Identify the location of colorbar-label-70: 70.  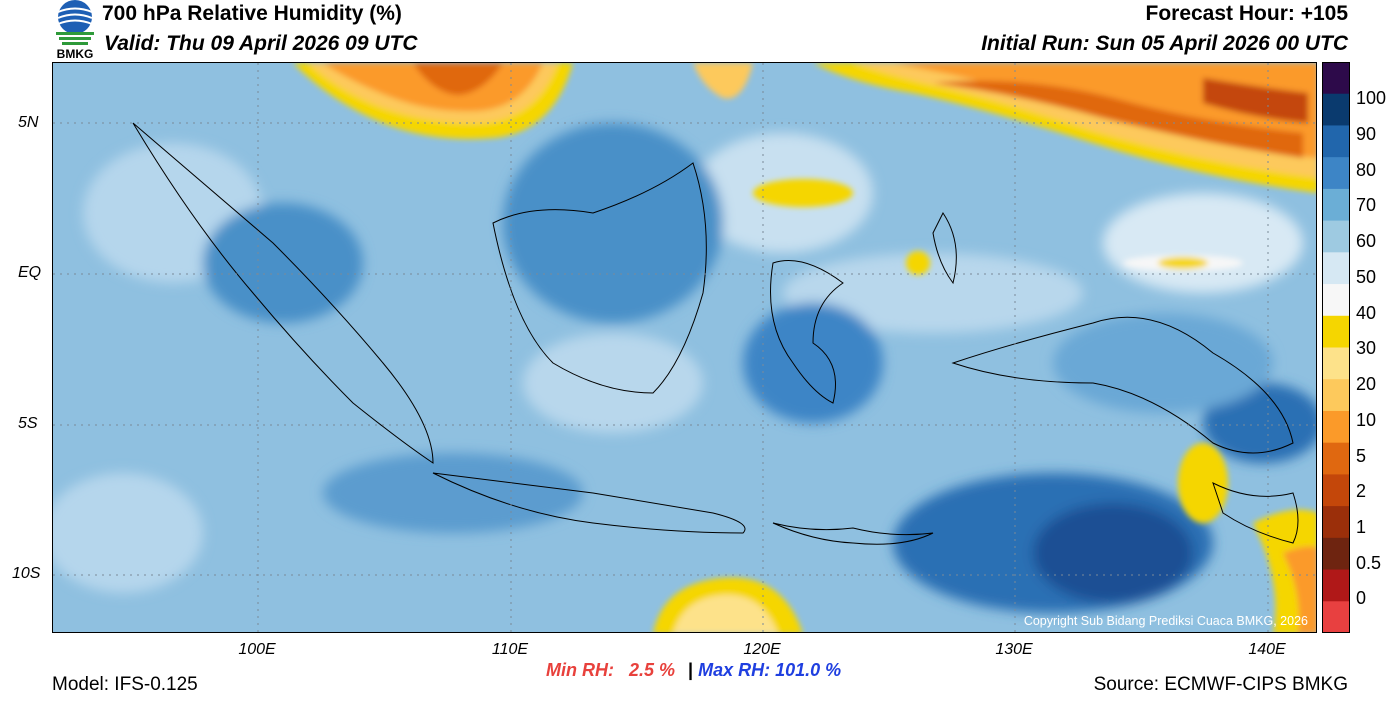
(1366, 205).